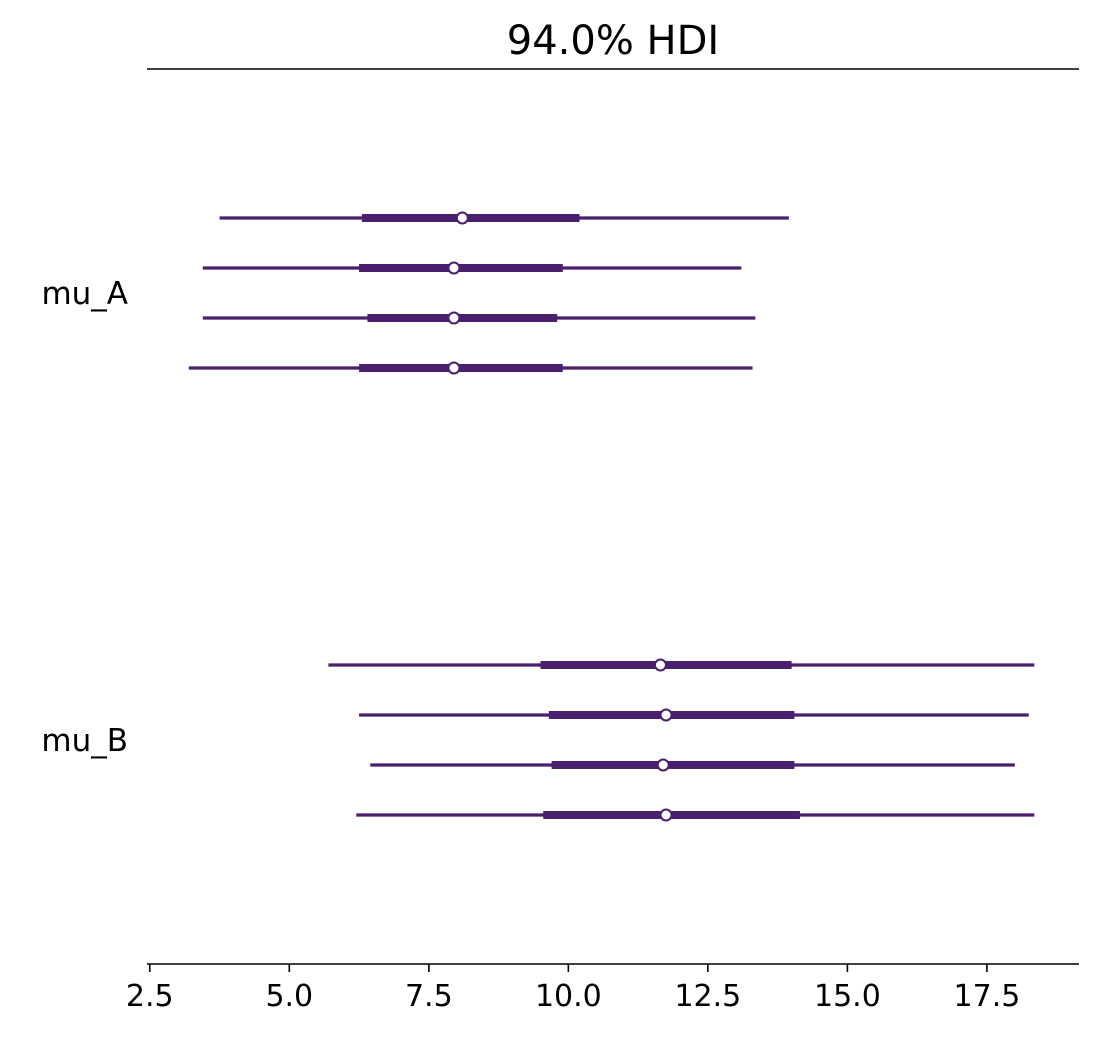 This screenshot has width=1097, height=1041. What do you see at coordinates (568, 996) in the screenshot?
I see `x-tick-label: 10.0` at bounding box center [568, 996].